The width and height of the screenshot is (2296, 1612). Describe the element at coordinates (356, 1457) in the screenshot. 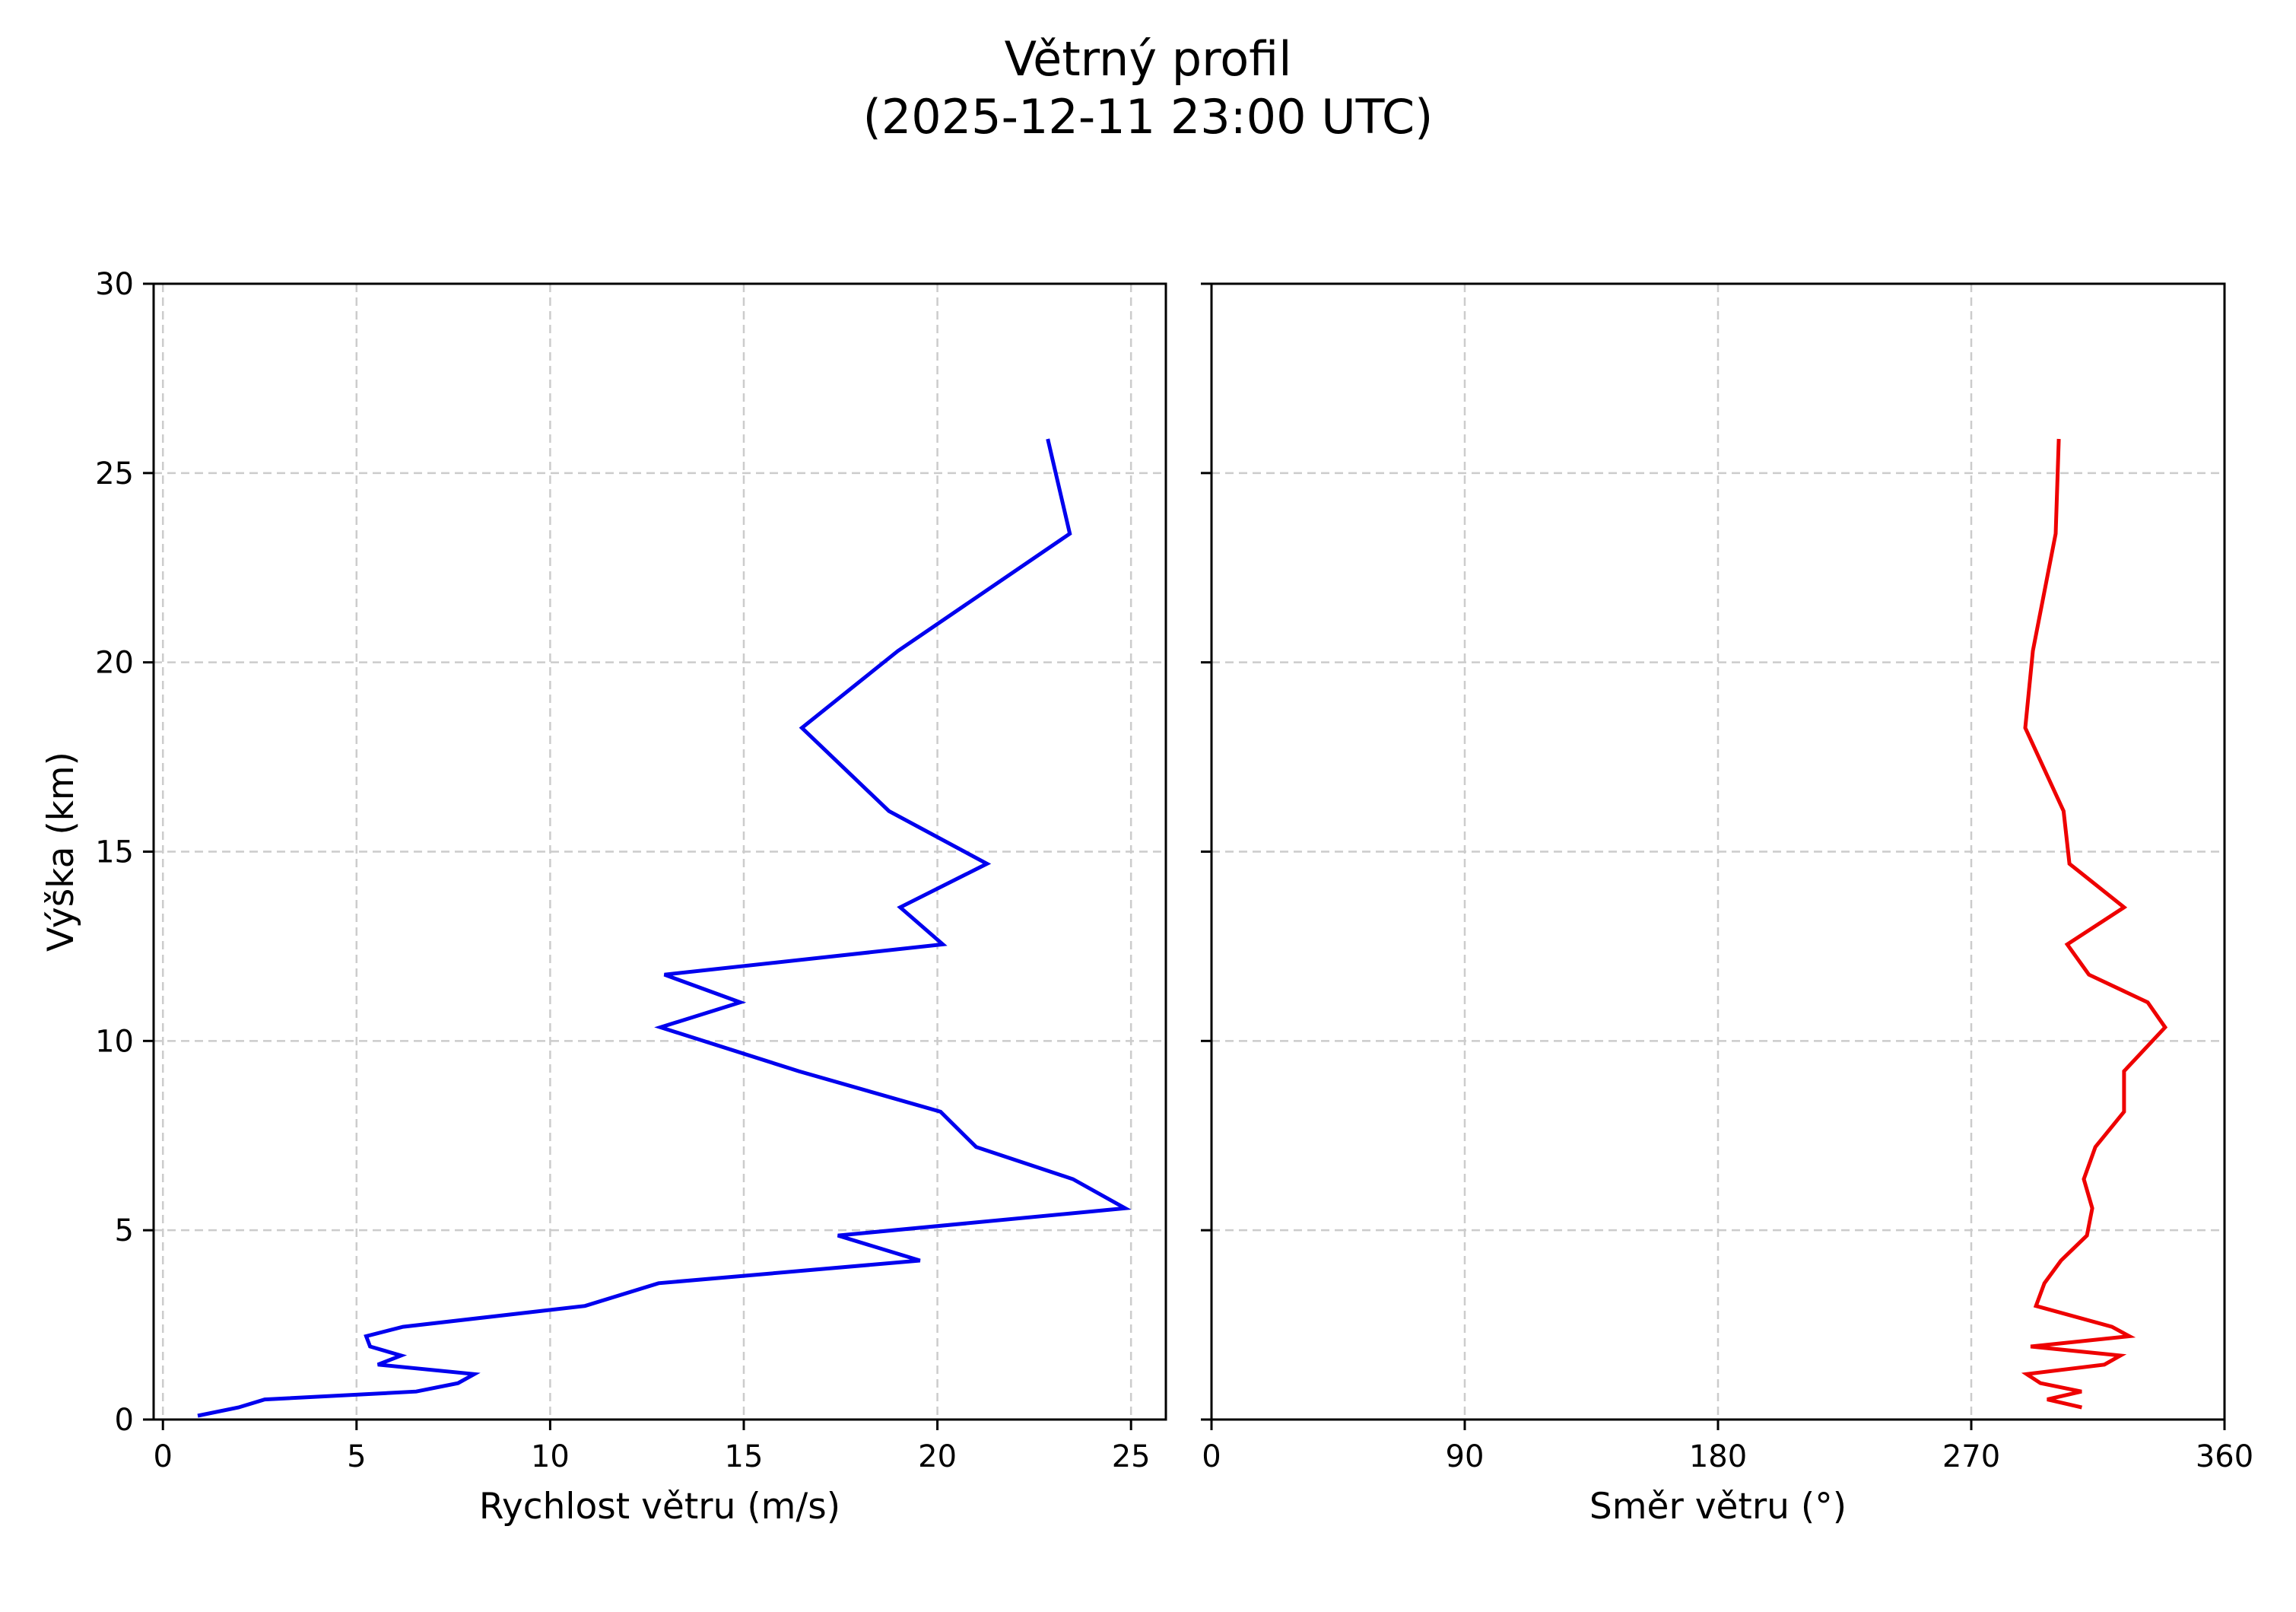

I see `x-tick-label: 5` at that location.